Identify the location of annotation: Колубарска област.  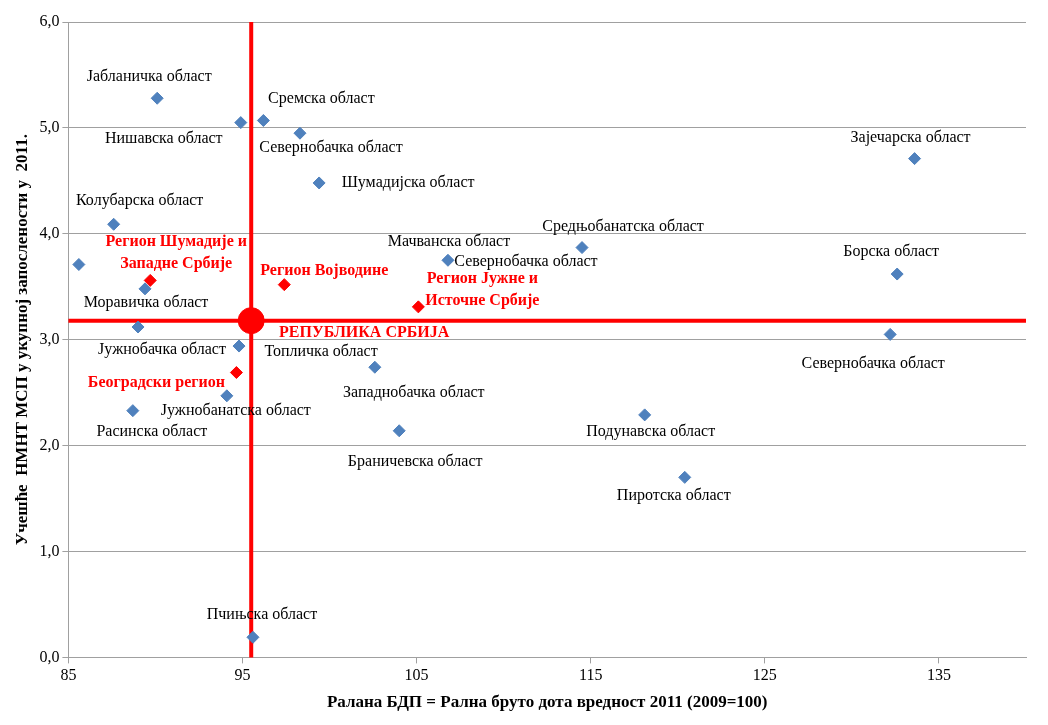
(140, 200).